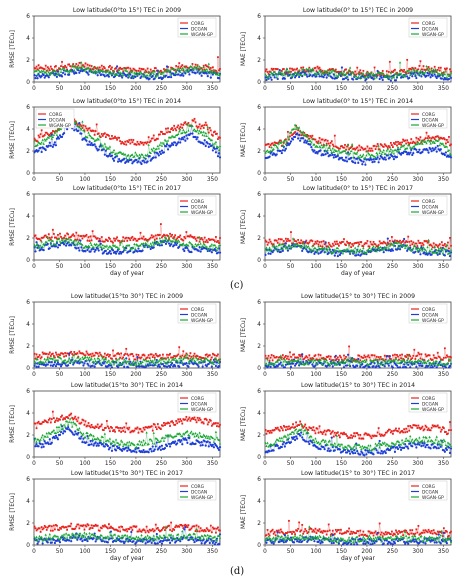 The height and width of the screenshot is (579, 474). What do you see at coordinates (433, 35) in the screenshot?
I see `legend-label-wgan-gp: WGAN-GP` at bounding box center [433, 35].